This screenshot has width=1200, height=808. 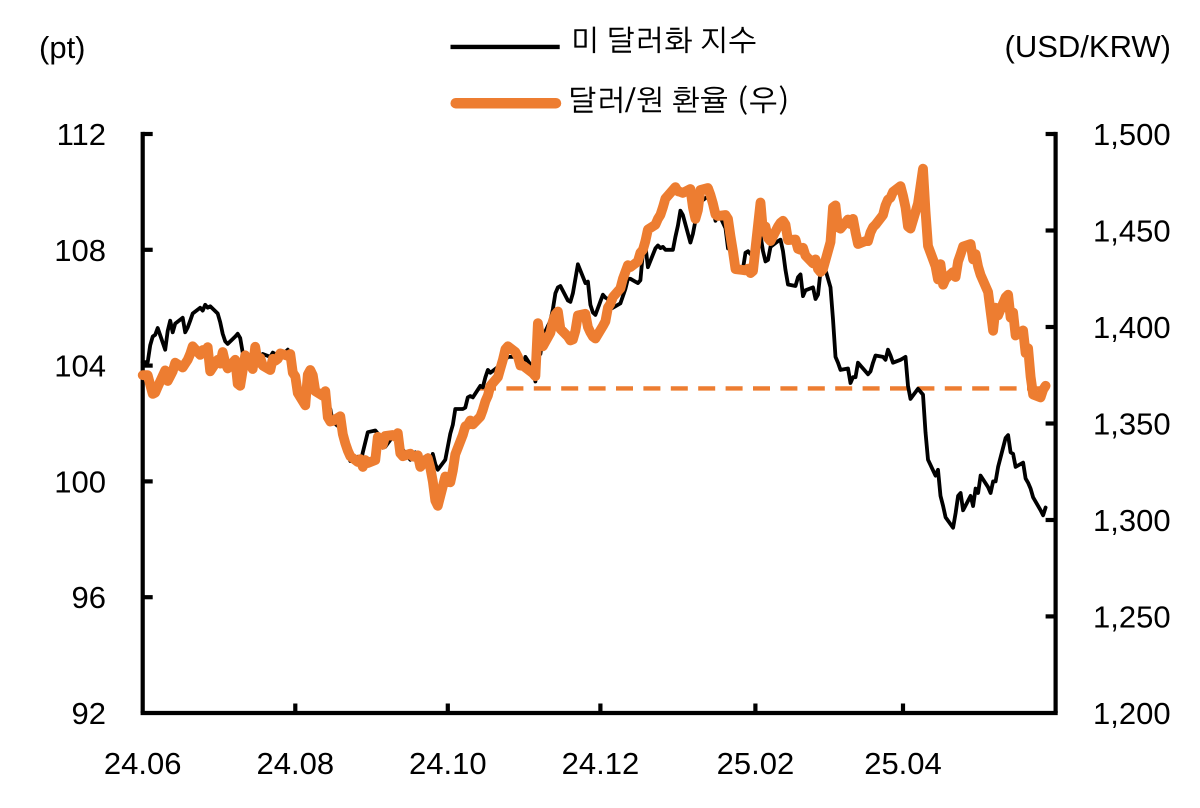 I want to click on svg-text: 104, so click(x=80, y=366).